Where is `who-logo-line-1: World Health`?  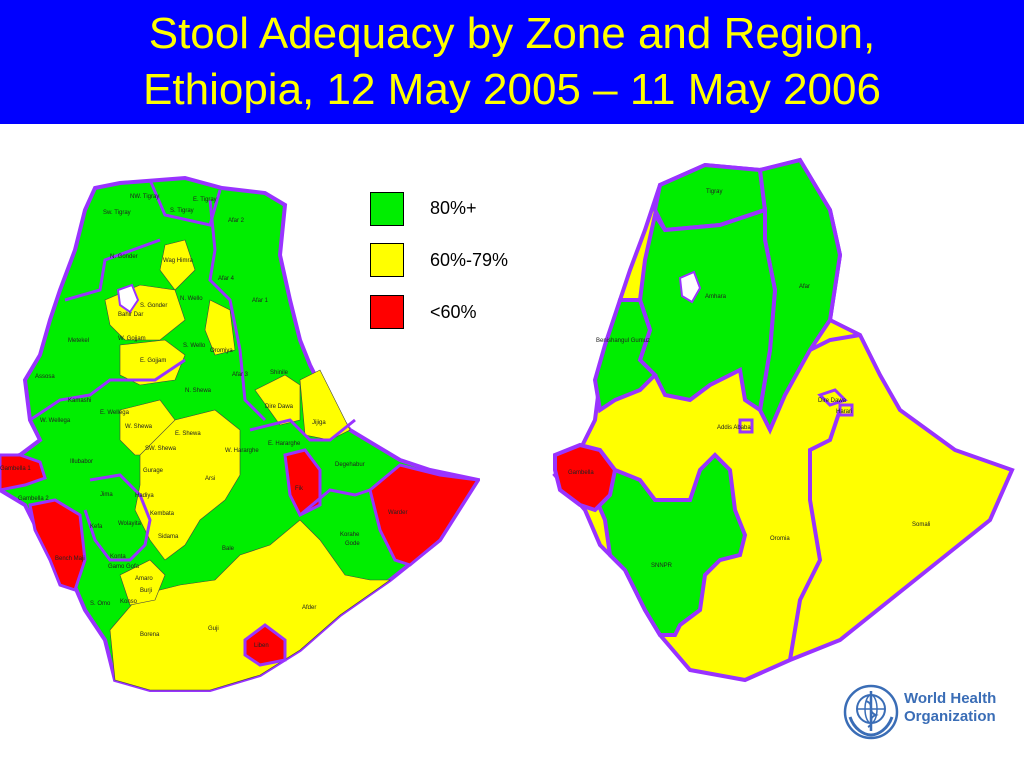 who-logo-line-1: World Health is located at coordinates (950, 698).